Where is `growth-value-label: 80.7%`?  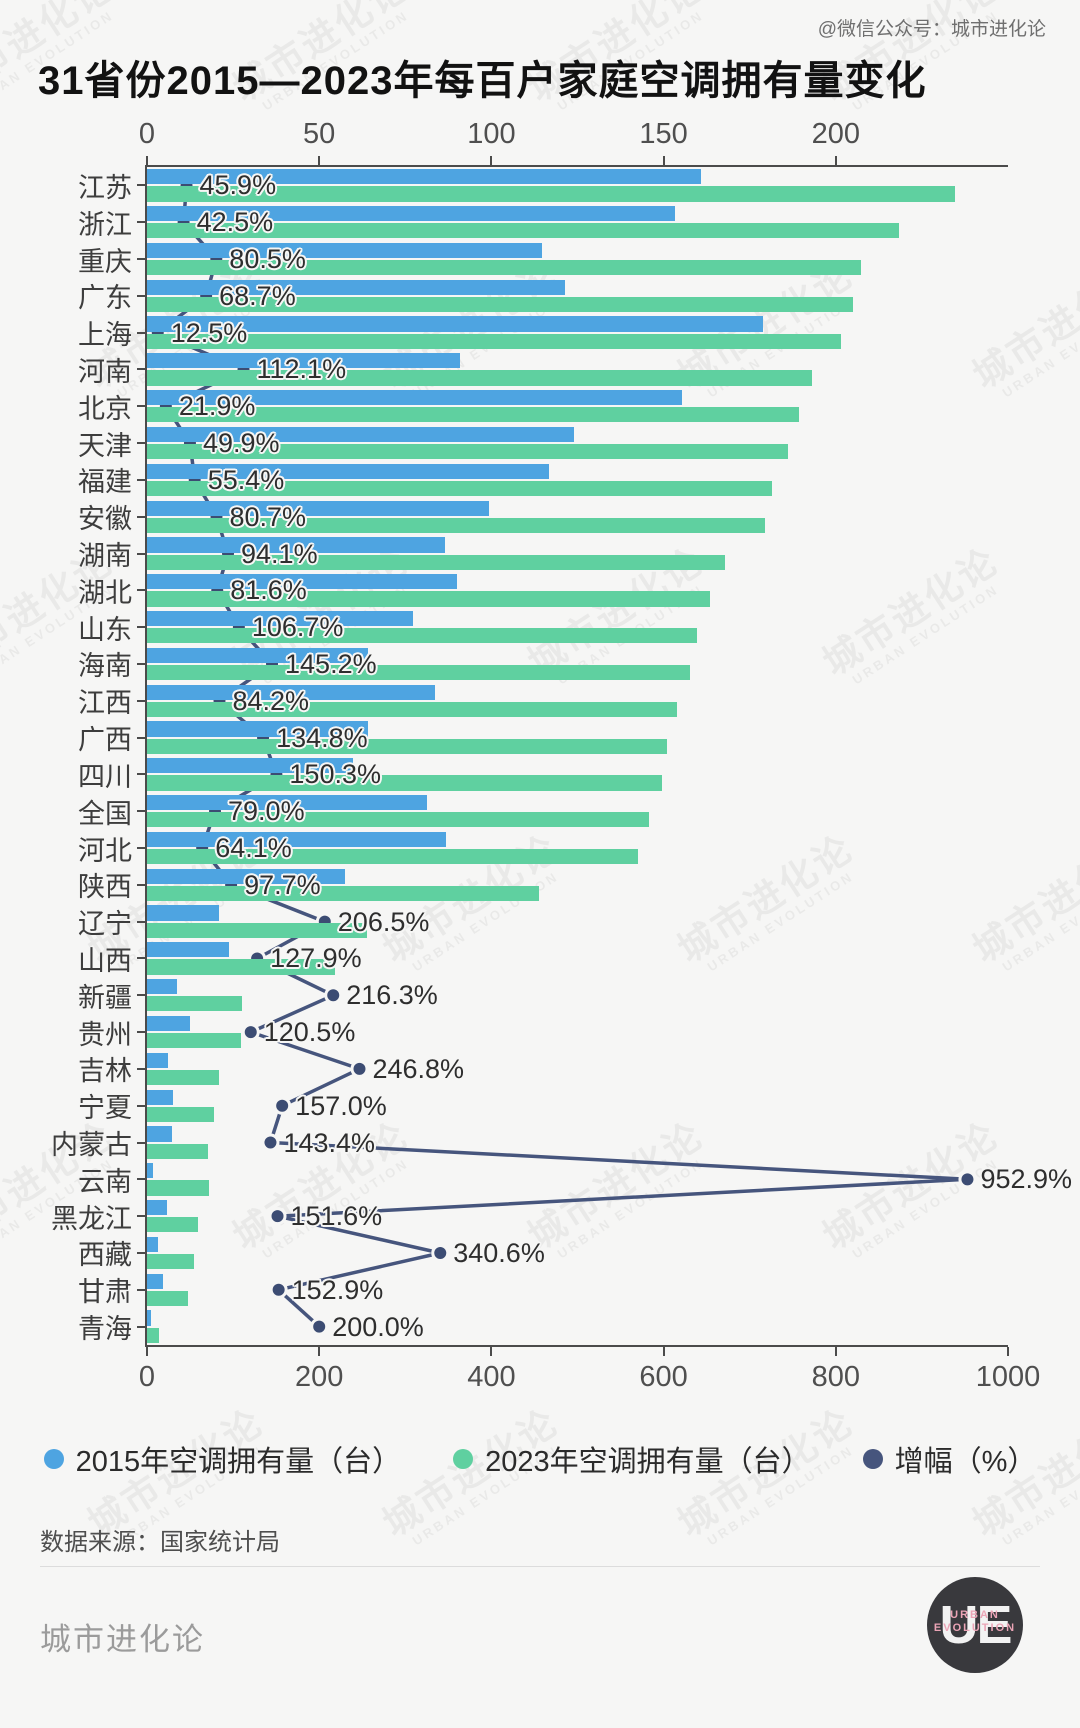 growth-value-label: 80.7% is located at coordinates (268, 516).